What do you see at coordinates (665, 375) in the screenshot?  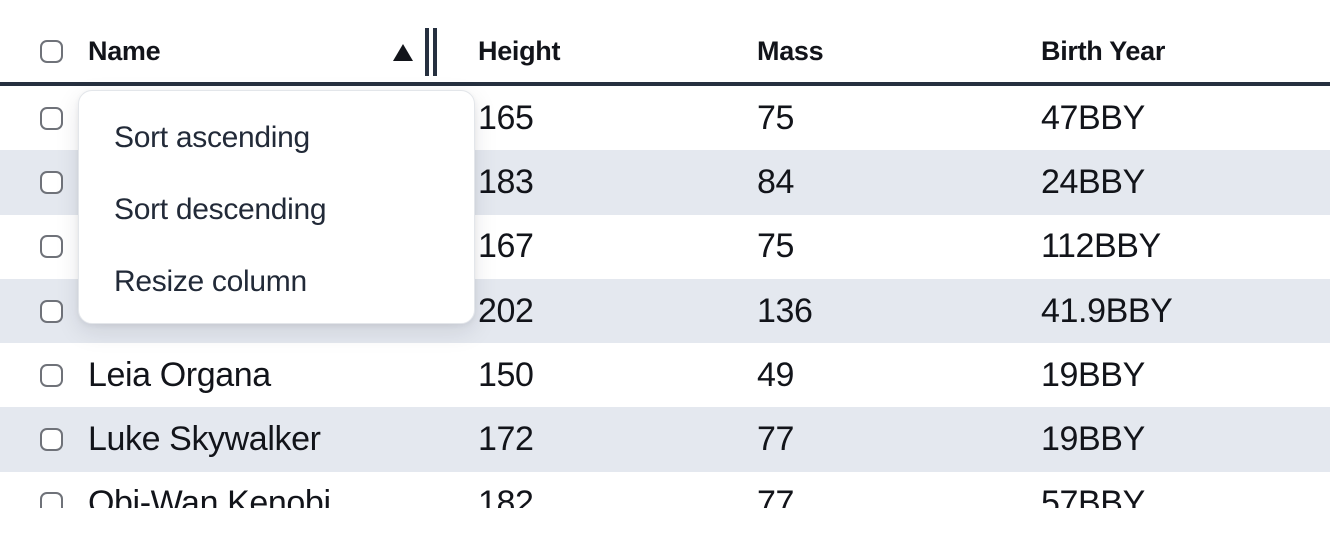 I see `table-row: Leia Organa 150 49 19BBY` at bounding box center [665, 375].